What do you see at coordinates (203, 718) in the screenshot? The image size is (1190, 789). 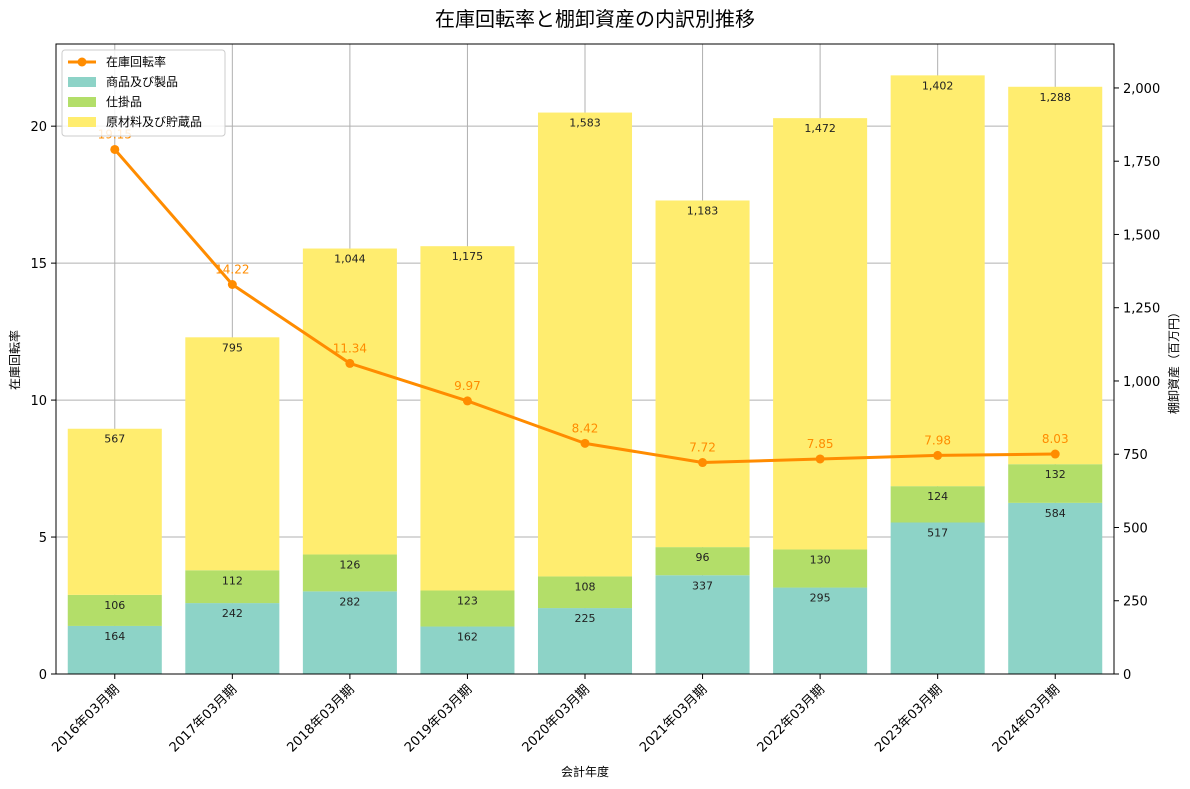 I see `x-tick-label-1: 2017年03月期` at bounding box center [203, 718].